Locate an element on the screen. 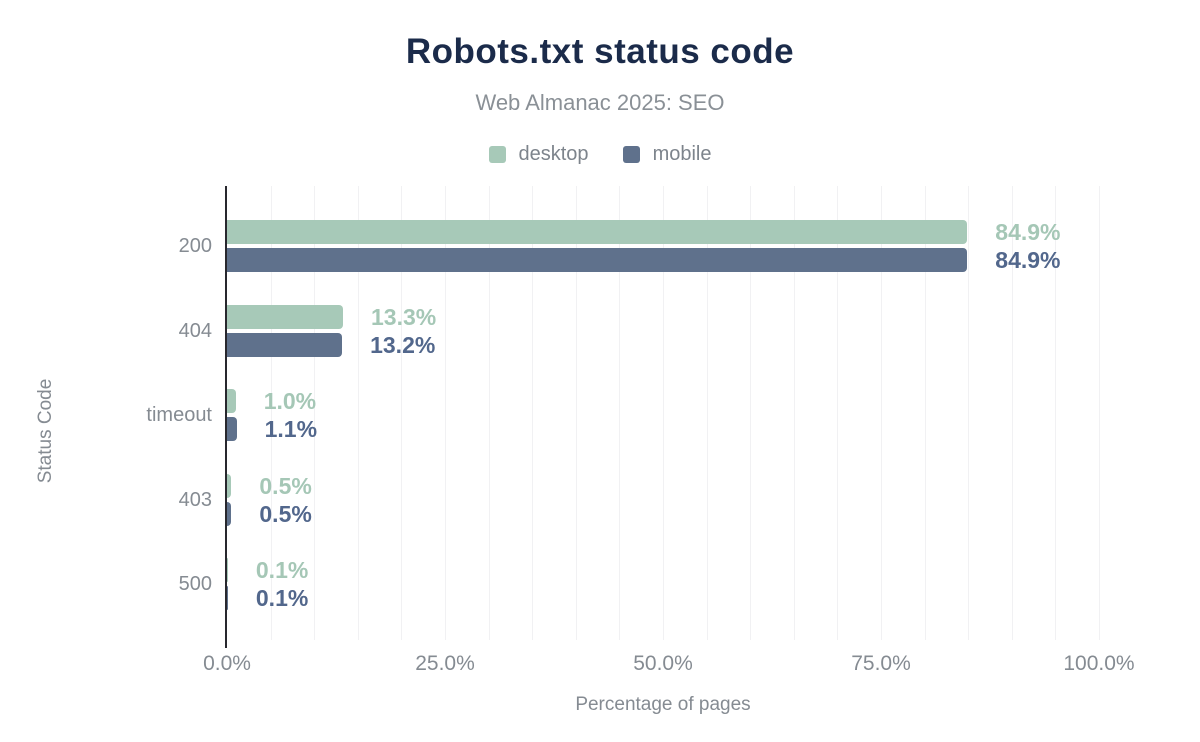 The image size is (1200, 742). value-label-mobile-404: 13.2% is located at coordinates (403, 344).